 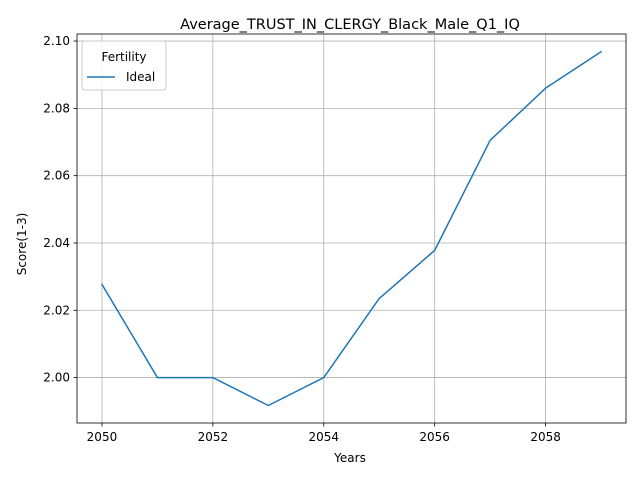 I want to click on y-axis-title: Score(1-3), so click(x=22, y=244).